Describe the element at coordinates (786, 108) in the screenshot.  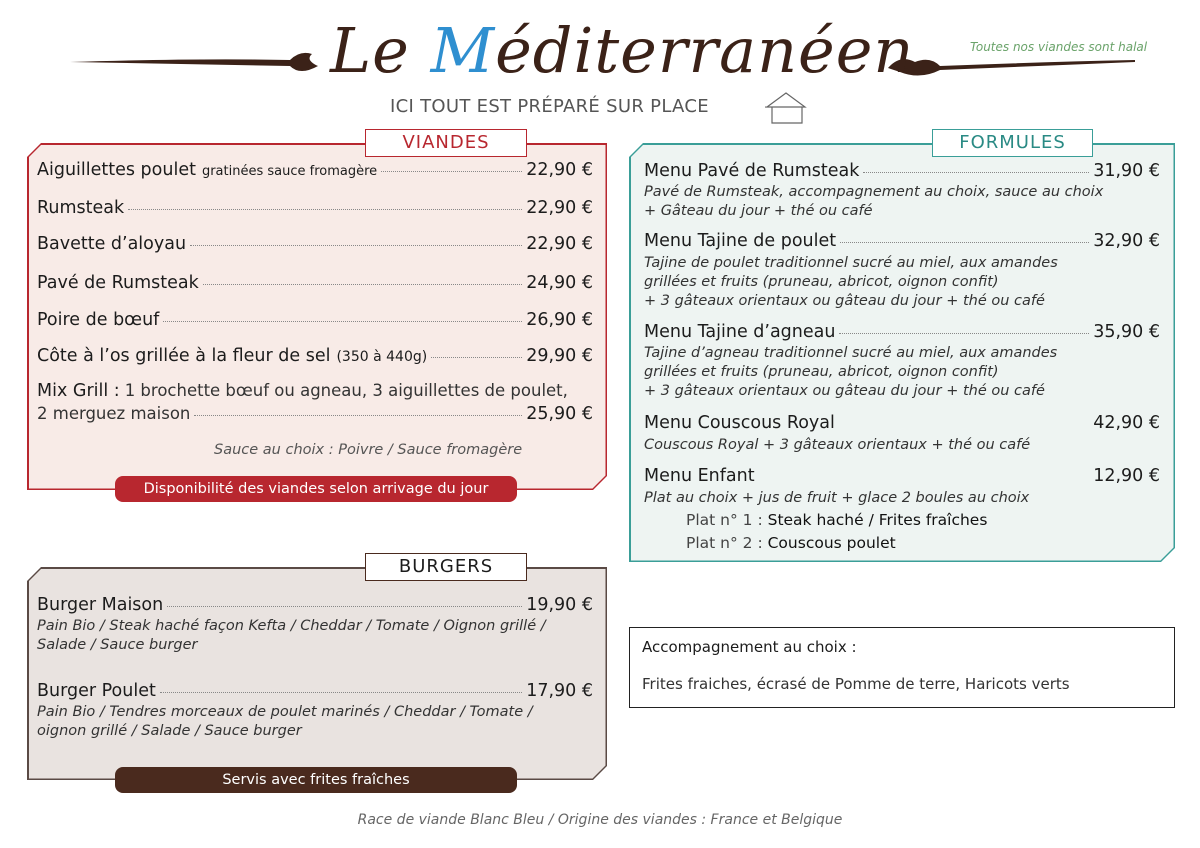
I see `house-icon` at that location.